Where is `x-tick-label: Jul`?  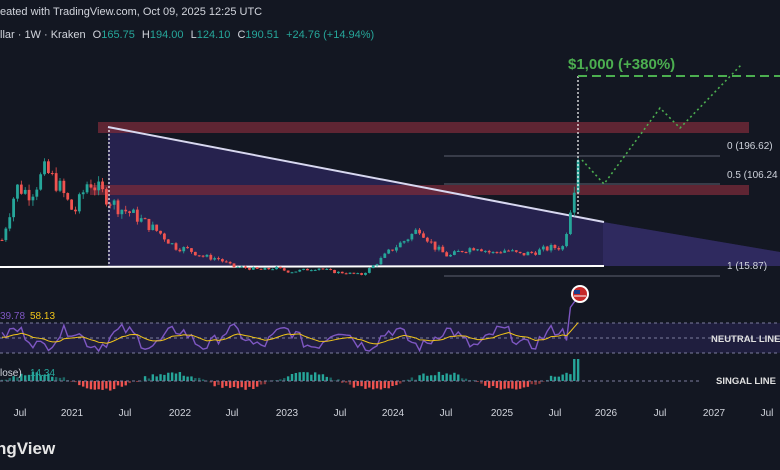 x-tick-label: Jul is located at coordinates (446, 413).